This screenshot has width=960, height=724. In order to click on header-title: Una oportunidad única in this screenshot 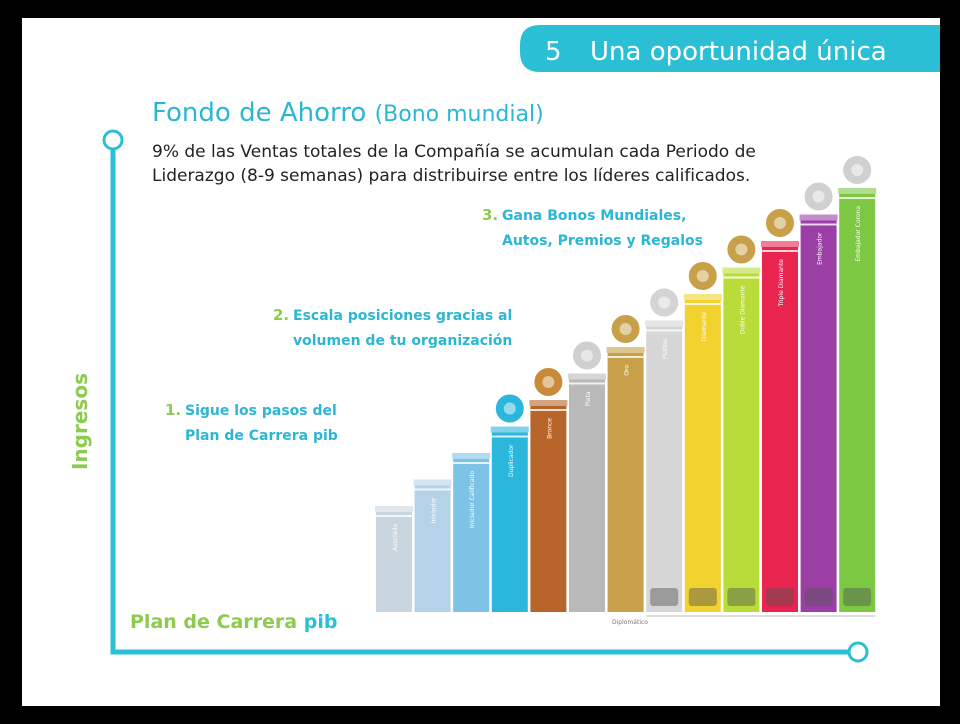, I will do `click(738, 52)`.